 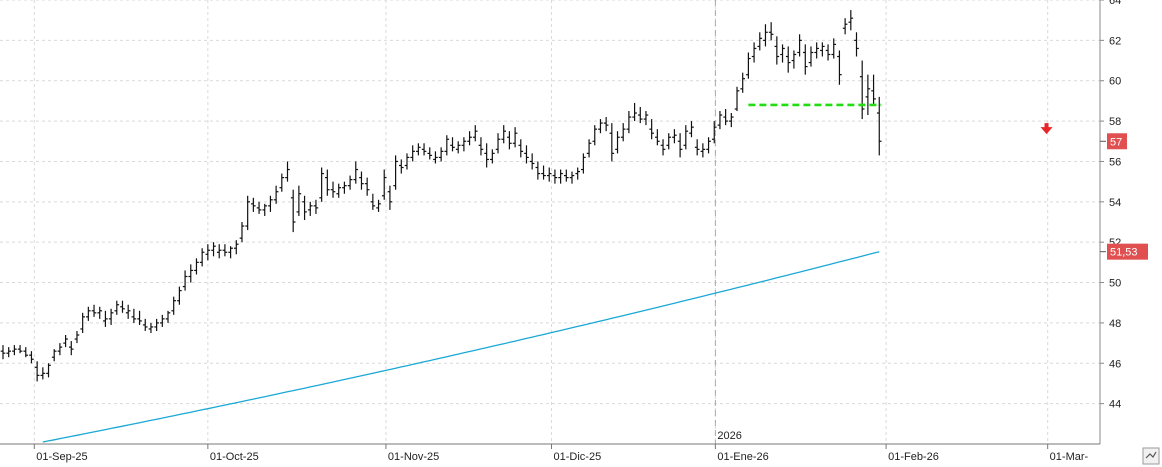 I want to click on y-tick-label: 60, so click(x=1115, y=82).